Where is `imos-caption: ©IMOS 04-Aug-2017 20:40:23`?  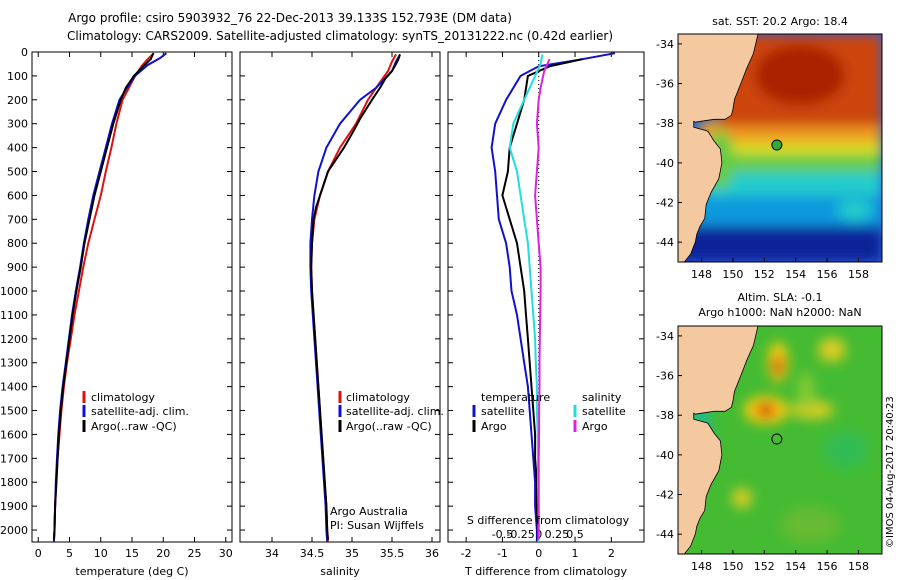 imos-caption: ©IMOS 04-Aug-2017 20:40:23 is located at coordinates (890, 472).